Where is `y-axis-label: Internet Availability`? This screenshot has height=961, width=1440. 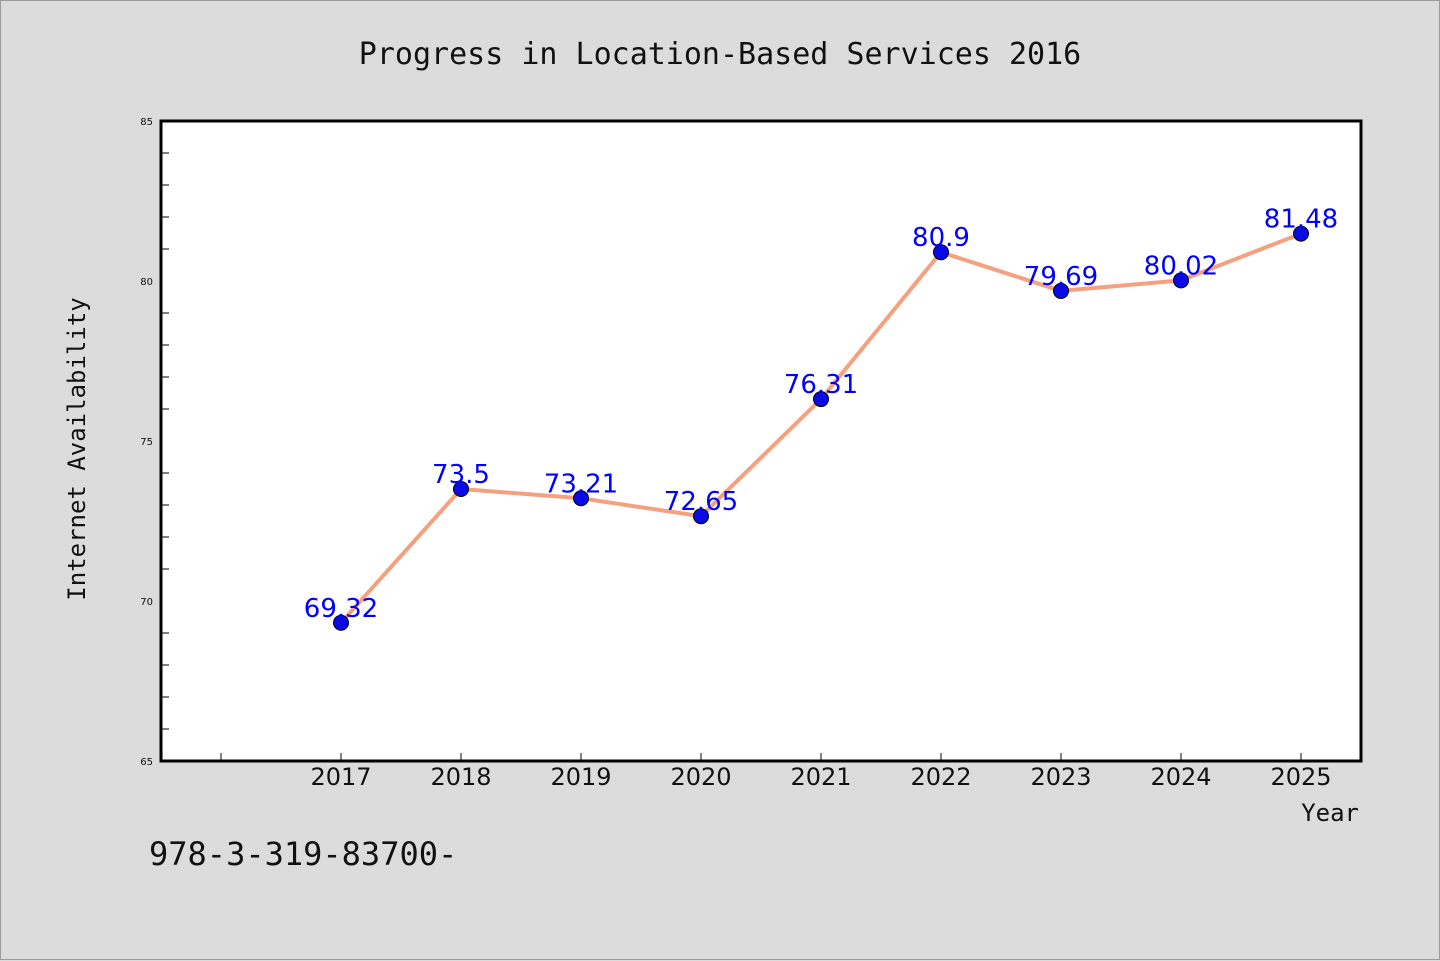
y-axis-label: Internet Availability is located at coordinates (77, 448).